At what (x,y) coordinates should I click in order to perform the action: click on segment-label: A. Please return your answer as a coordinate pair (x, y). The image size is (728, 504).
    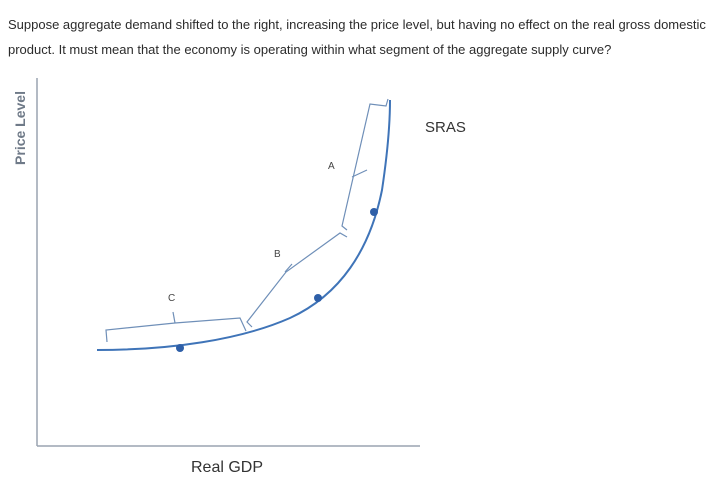
    Looking at the image, I should click on (331, 166).